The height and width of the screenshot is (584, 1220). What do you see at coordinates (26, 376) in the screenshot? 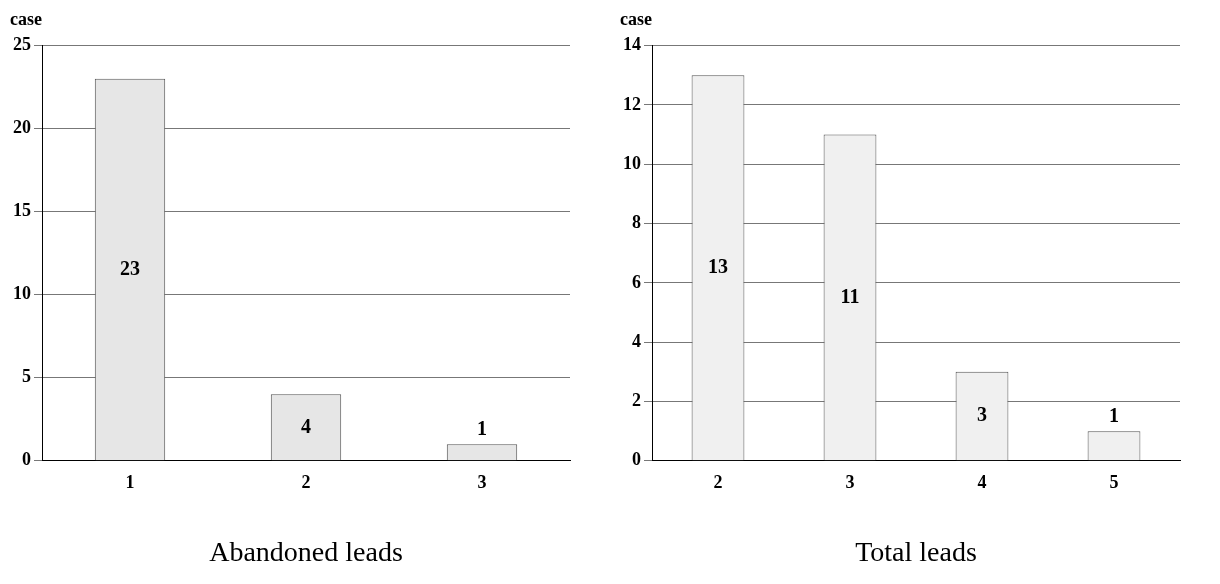
I see `y-tick-label: 5` at bounding box center [26, 376].